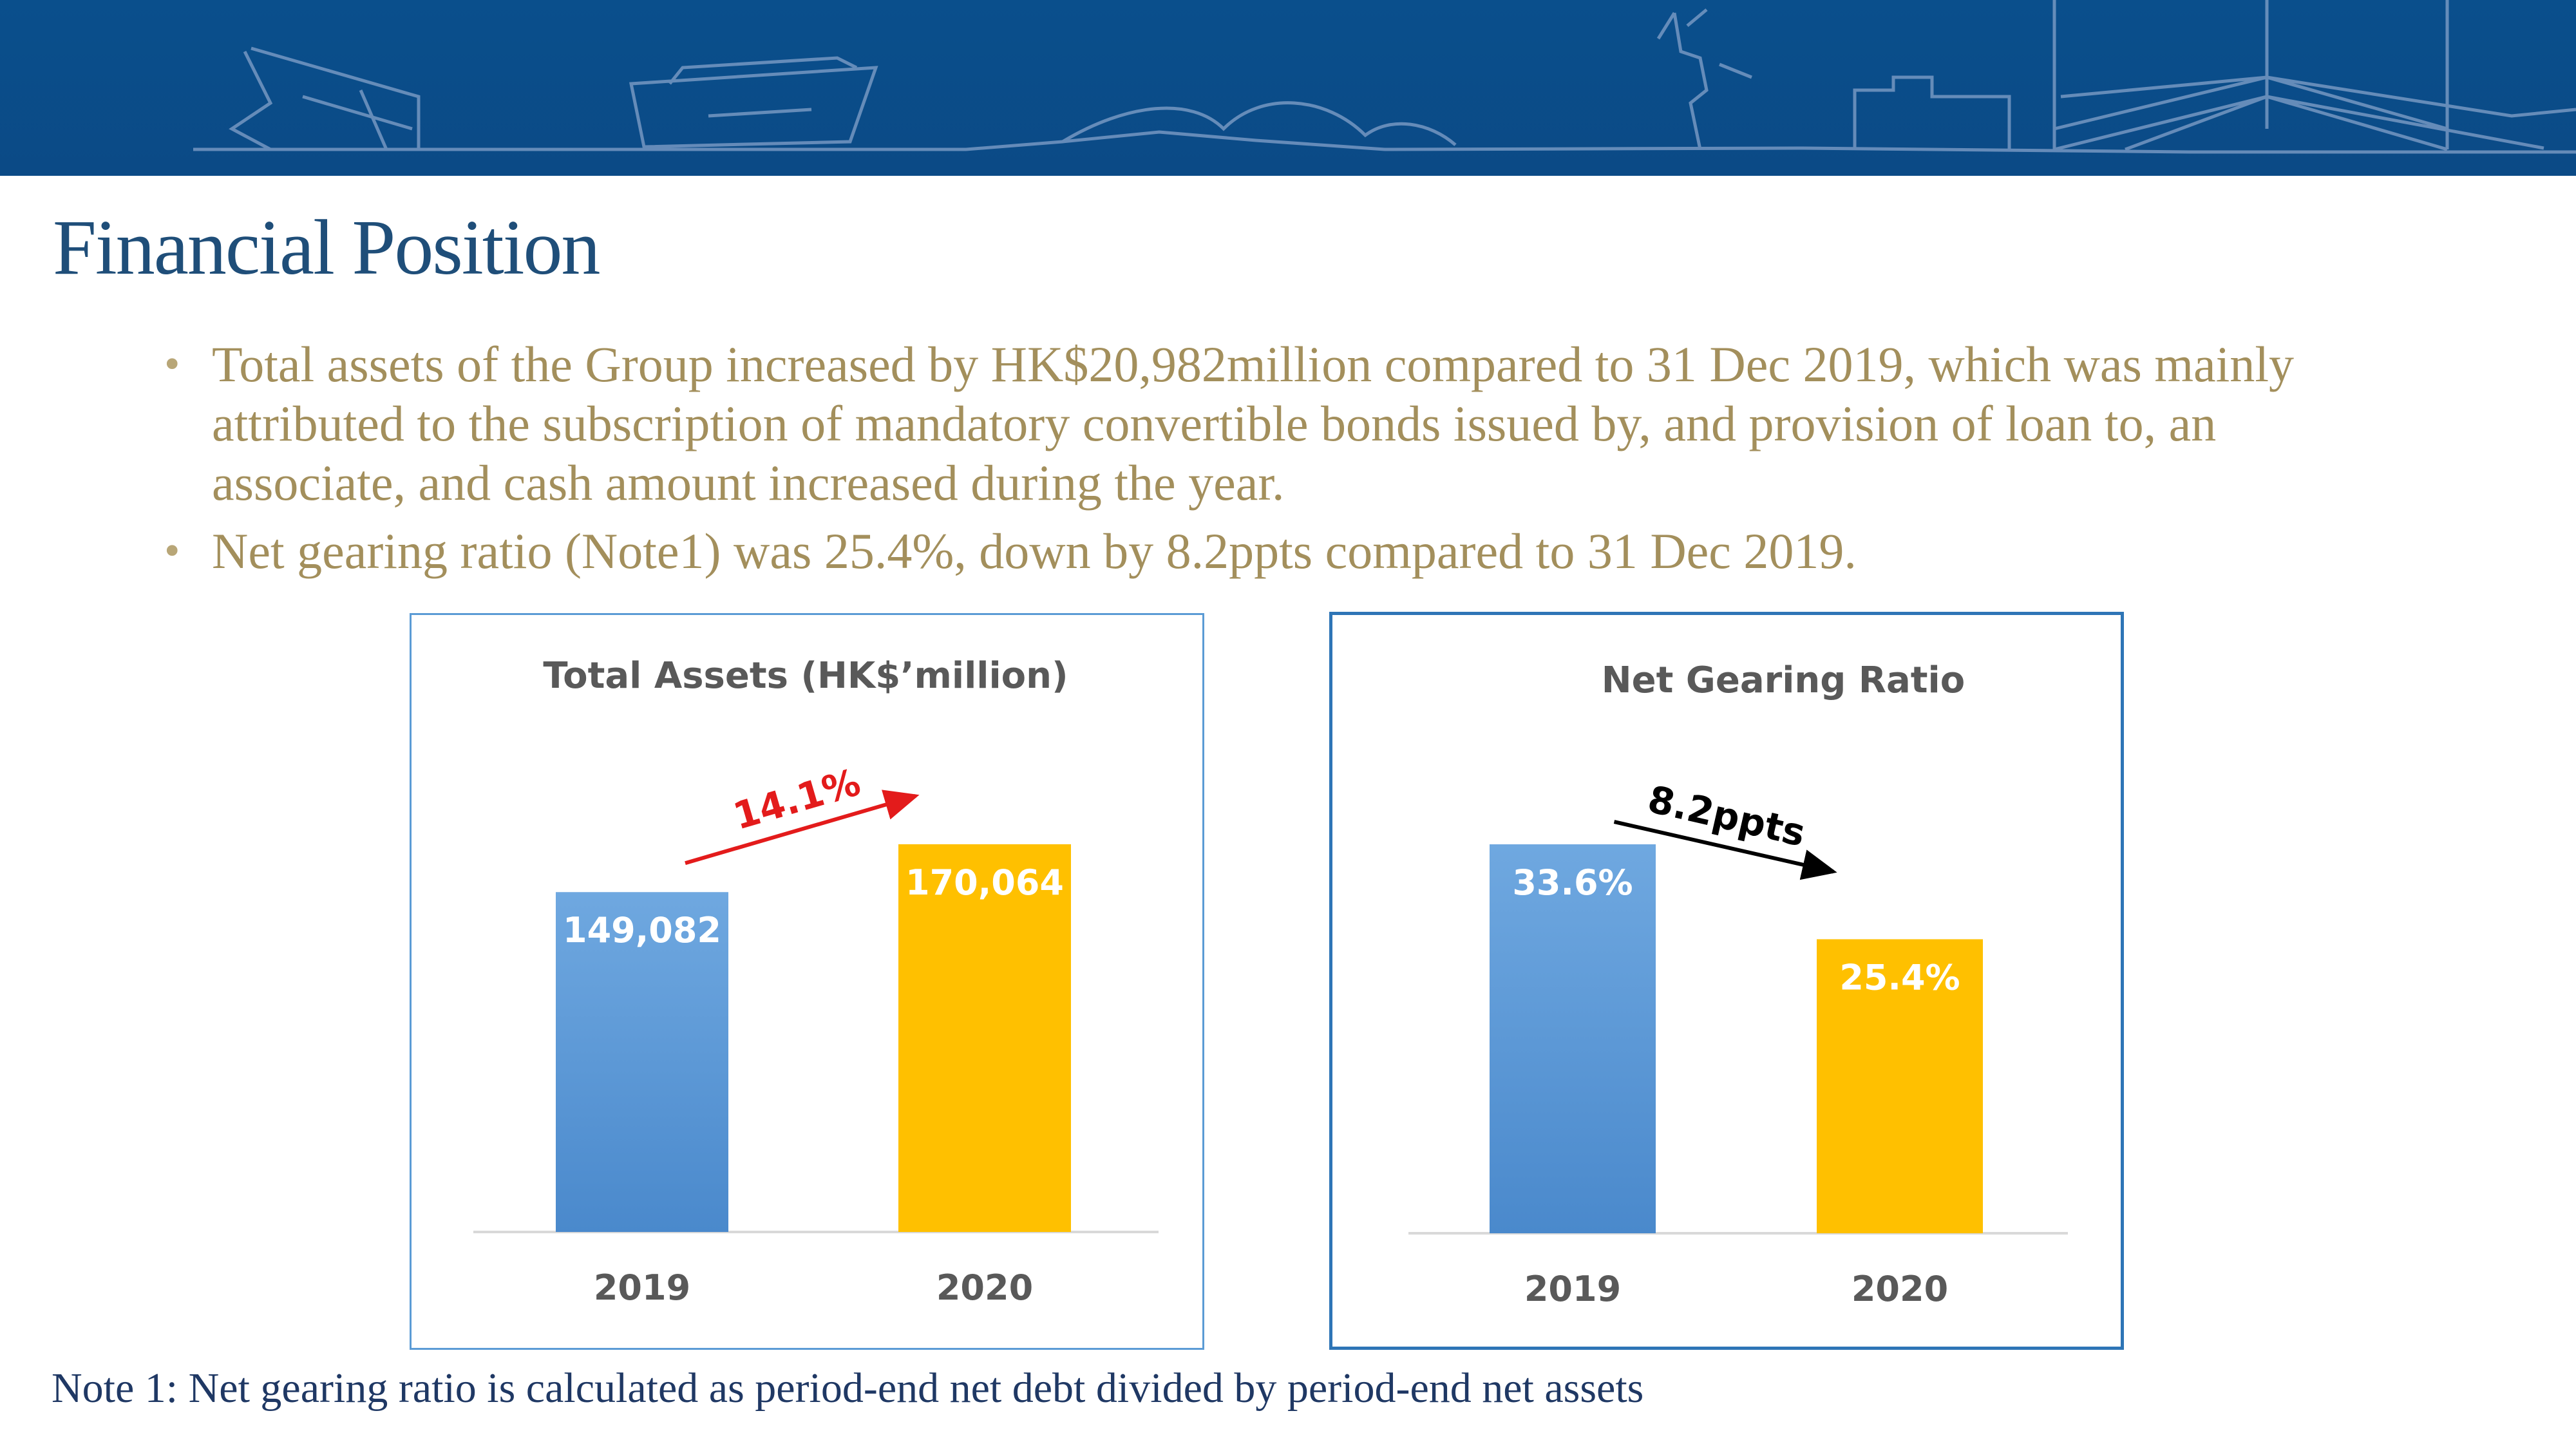 Image resolution: width=2576 pixels, height=1449 pixels. What do you see at coordinates (642, 931) in the screenshot?
I see `data-label-2019: 149,082` at bounding box center [642, 931].